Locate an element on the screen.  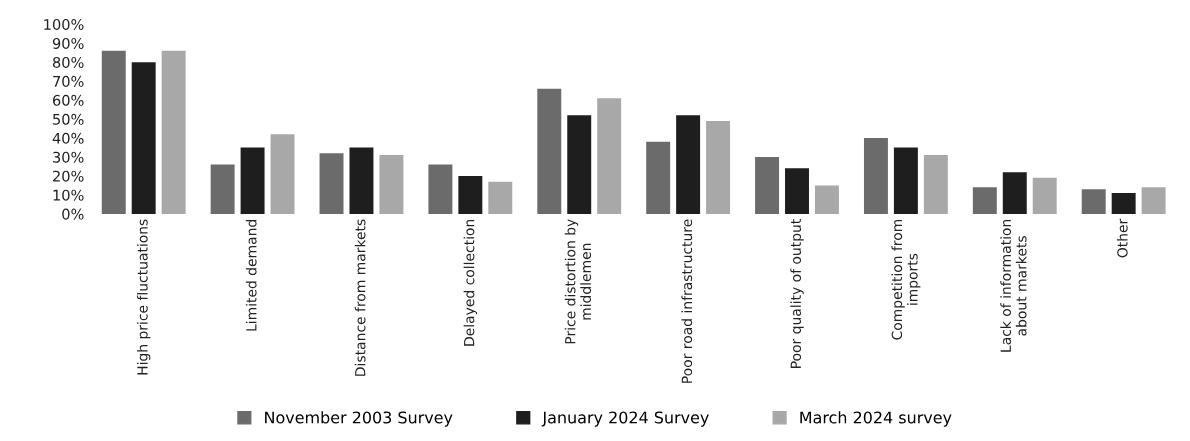
y-tick-label: 10% is located at coordinates (68, 195).